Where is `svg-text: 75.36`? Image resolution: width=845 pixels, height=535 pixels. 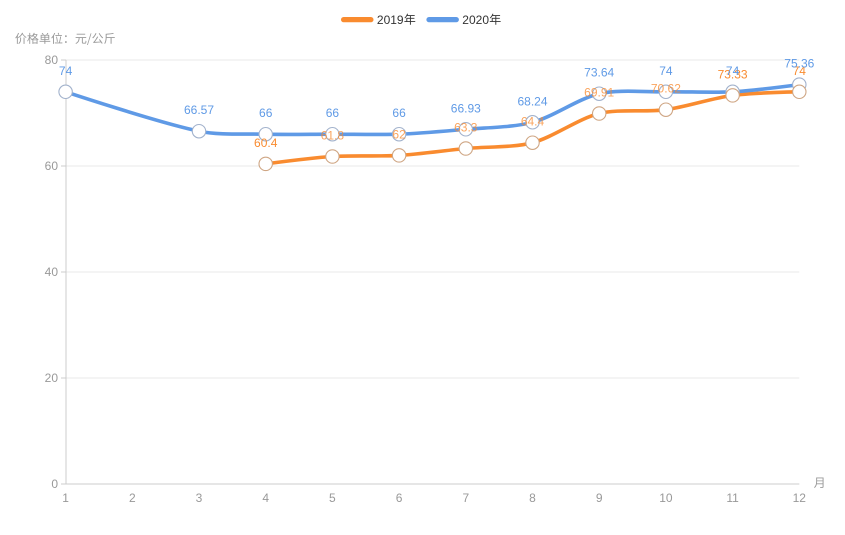 svg-text: 75.36 is located at coordinates (799, 64).